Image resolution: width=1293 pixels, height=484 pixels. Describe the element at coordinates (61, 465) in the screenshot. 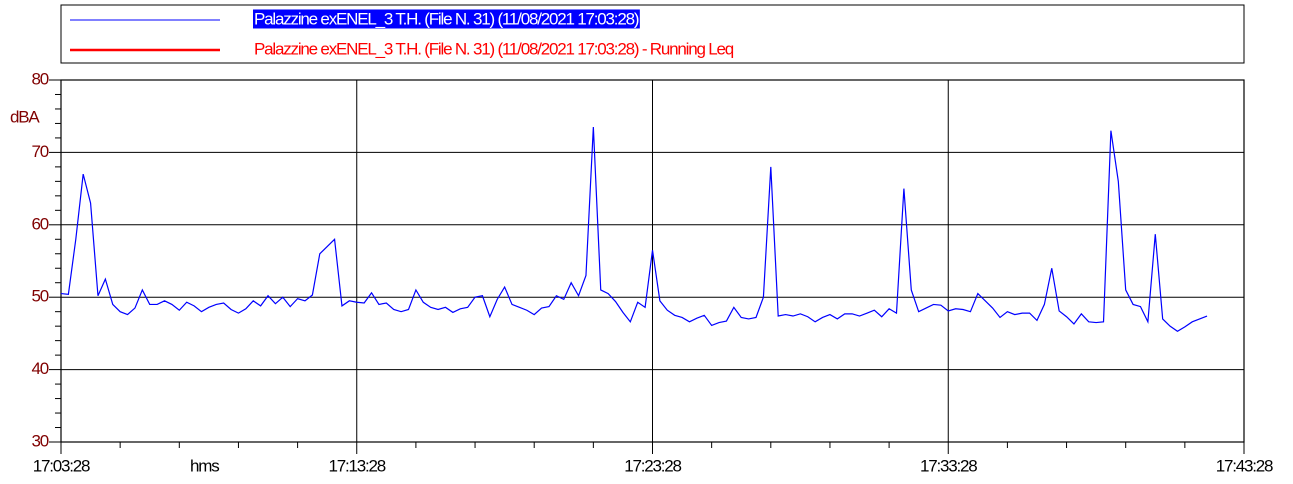

I see `x-tick-label: 17:03:28` at that location.